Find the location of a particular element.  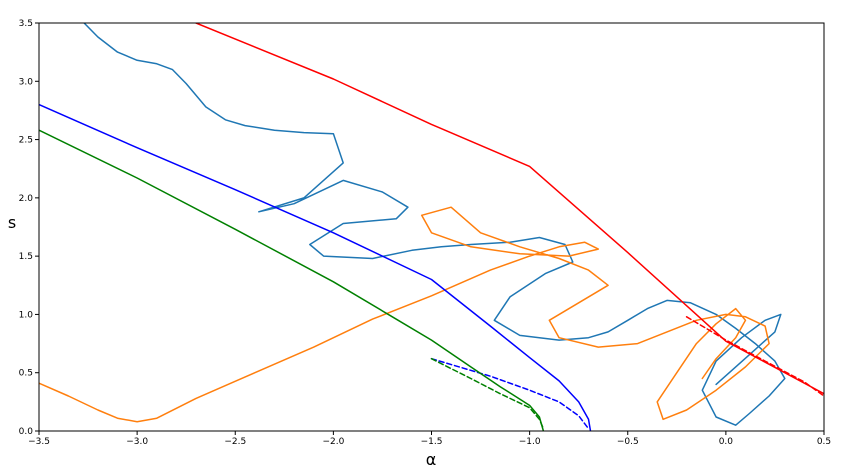

x-tick-label: 0.0 is located at coordinates (726, 442).